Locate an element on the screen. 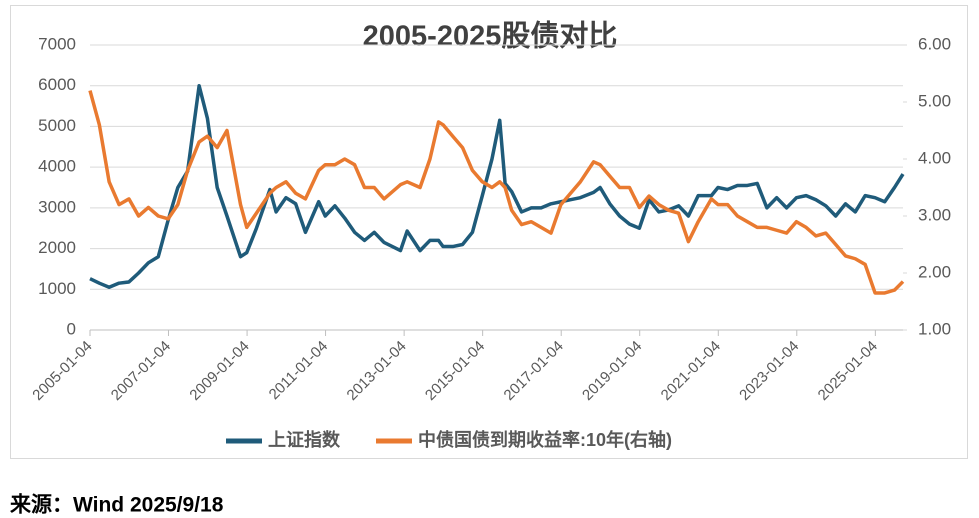 The image size is (979, 518). y2-tick-label: 3.00 is located at coordinates (934, 214).